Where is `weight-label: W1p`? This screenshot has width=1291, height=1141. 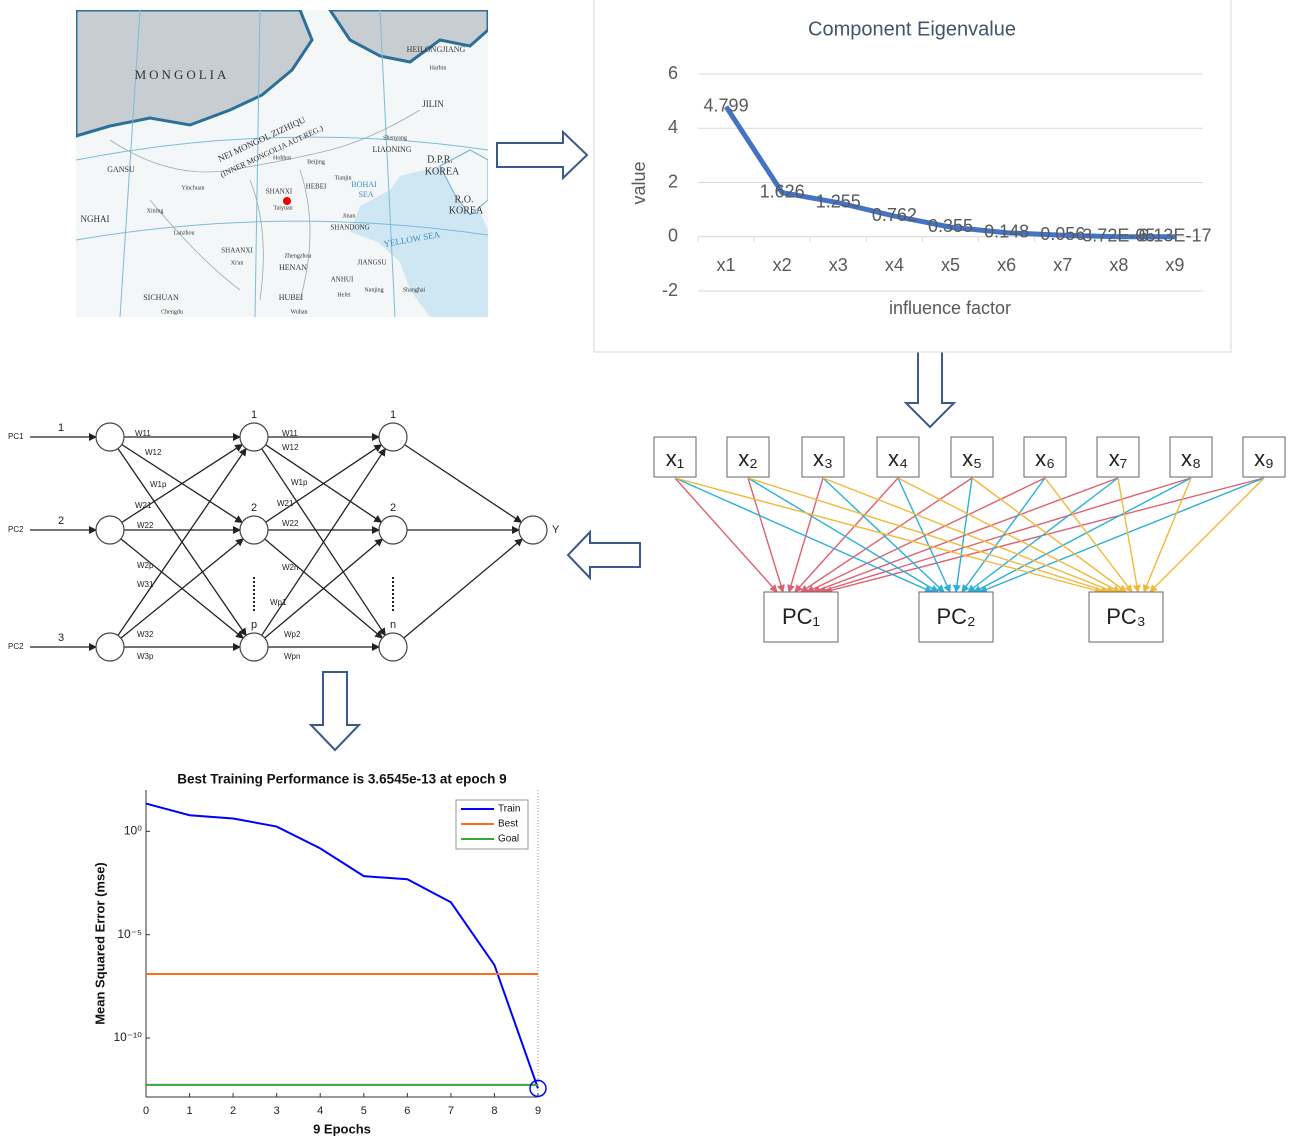
weight-label: W1p is located at coordinates (158, 484).